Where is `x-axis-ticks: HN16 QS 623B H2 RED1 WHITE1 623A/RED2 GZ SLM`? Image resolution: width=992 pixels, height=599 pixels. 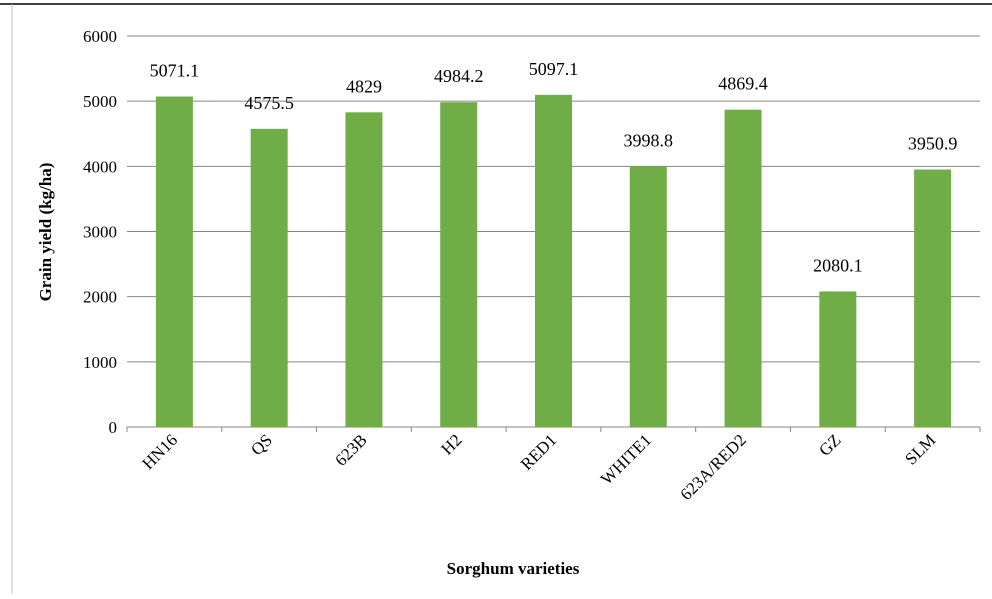 x-axis-ticks: HN16 QS 623B H2 RED1 WHITE1 623A/RED2 GZ SLM is located at coordinates (553, 465).